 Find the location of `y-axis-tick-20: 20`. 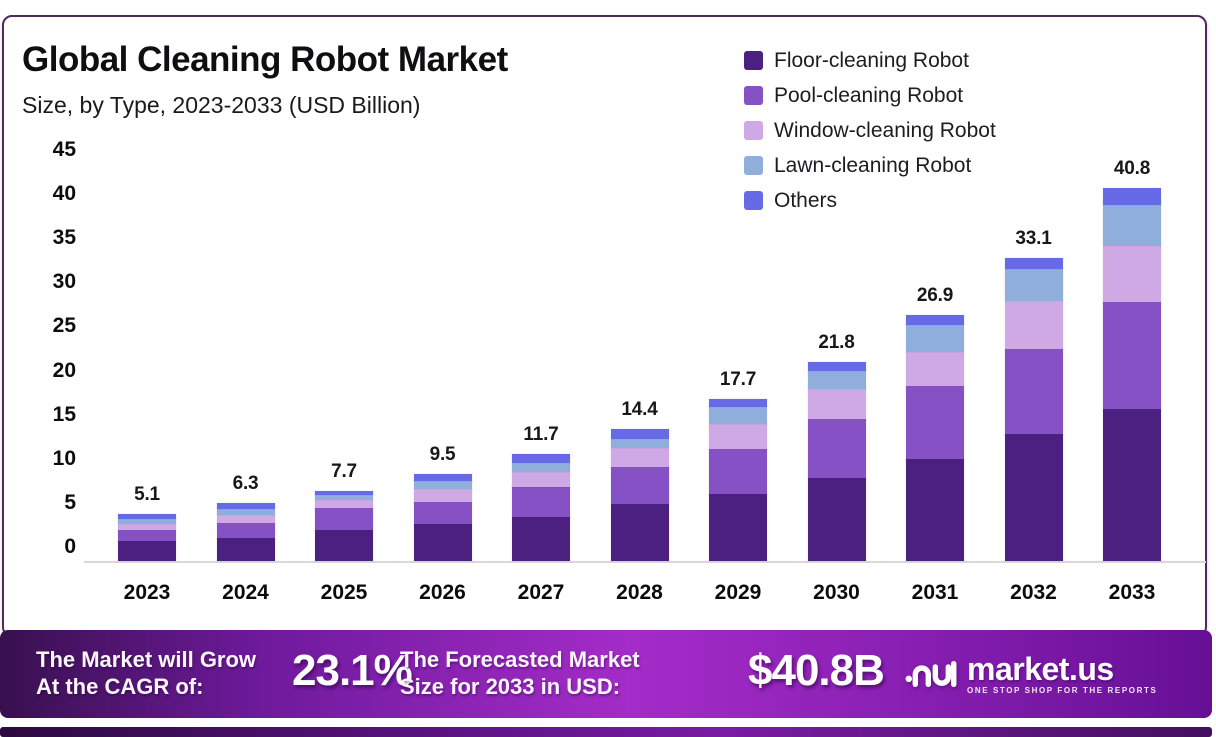

y-axis-tick-20: 20 is located at coordinates (64, 370).